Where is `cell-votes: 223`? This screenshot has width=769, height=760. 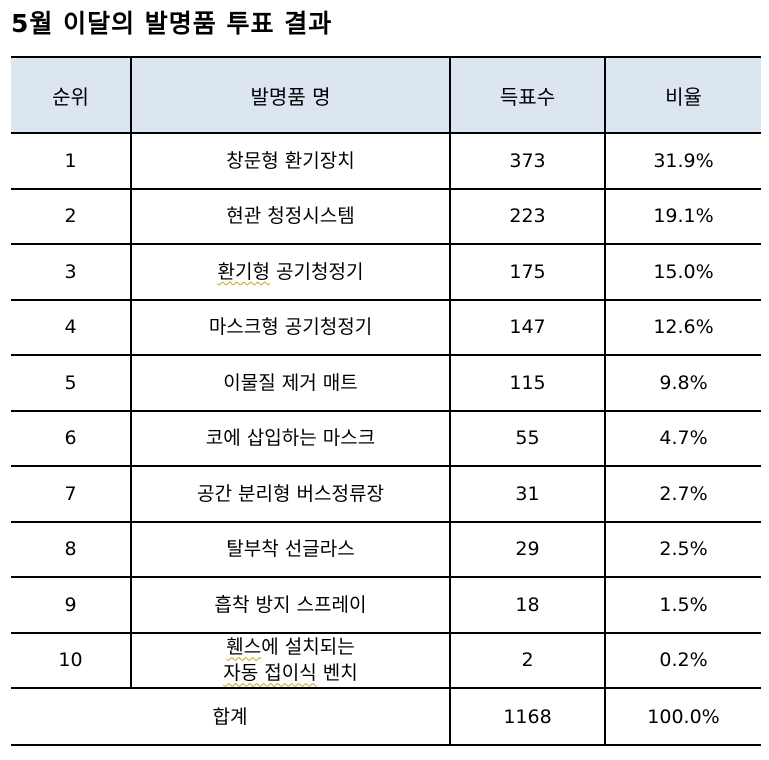 cell-votes: 223 is located at coordinates (528, 216).